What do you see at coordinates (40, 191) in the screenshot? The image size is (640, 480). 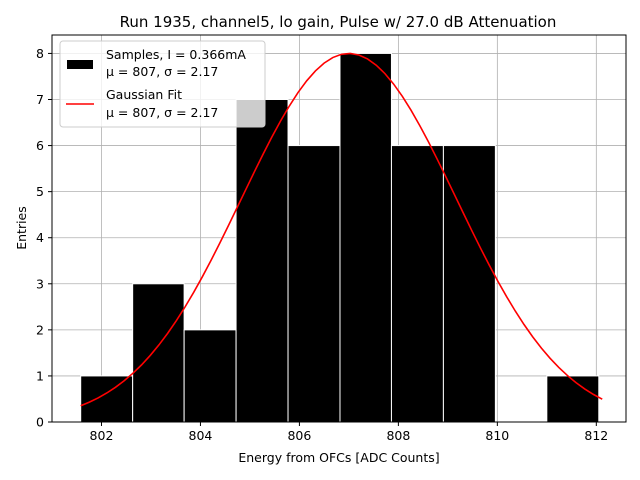 I see `y-tick-label-5: 5` at bounding box center [40, 191].